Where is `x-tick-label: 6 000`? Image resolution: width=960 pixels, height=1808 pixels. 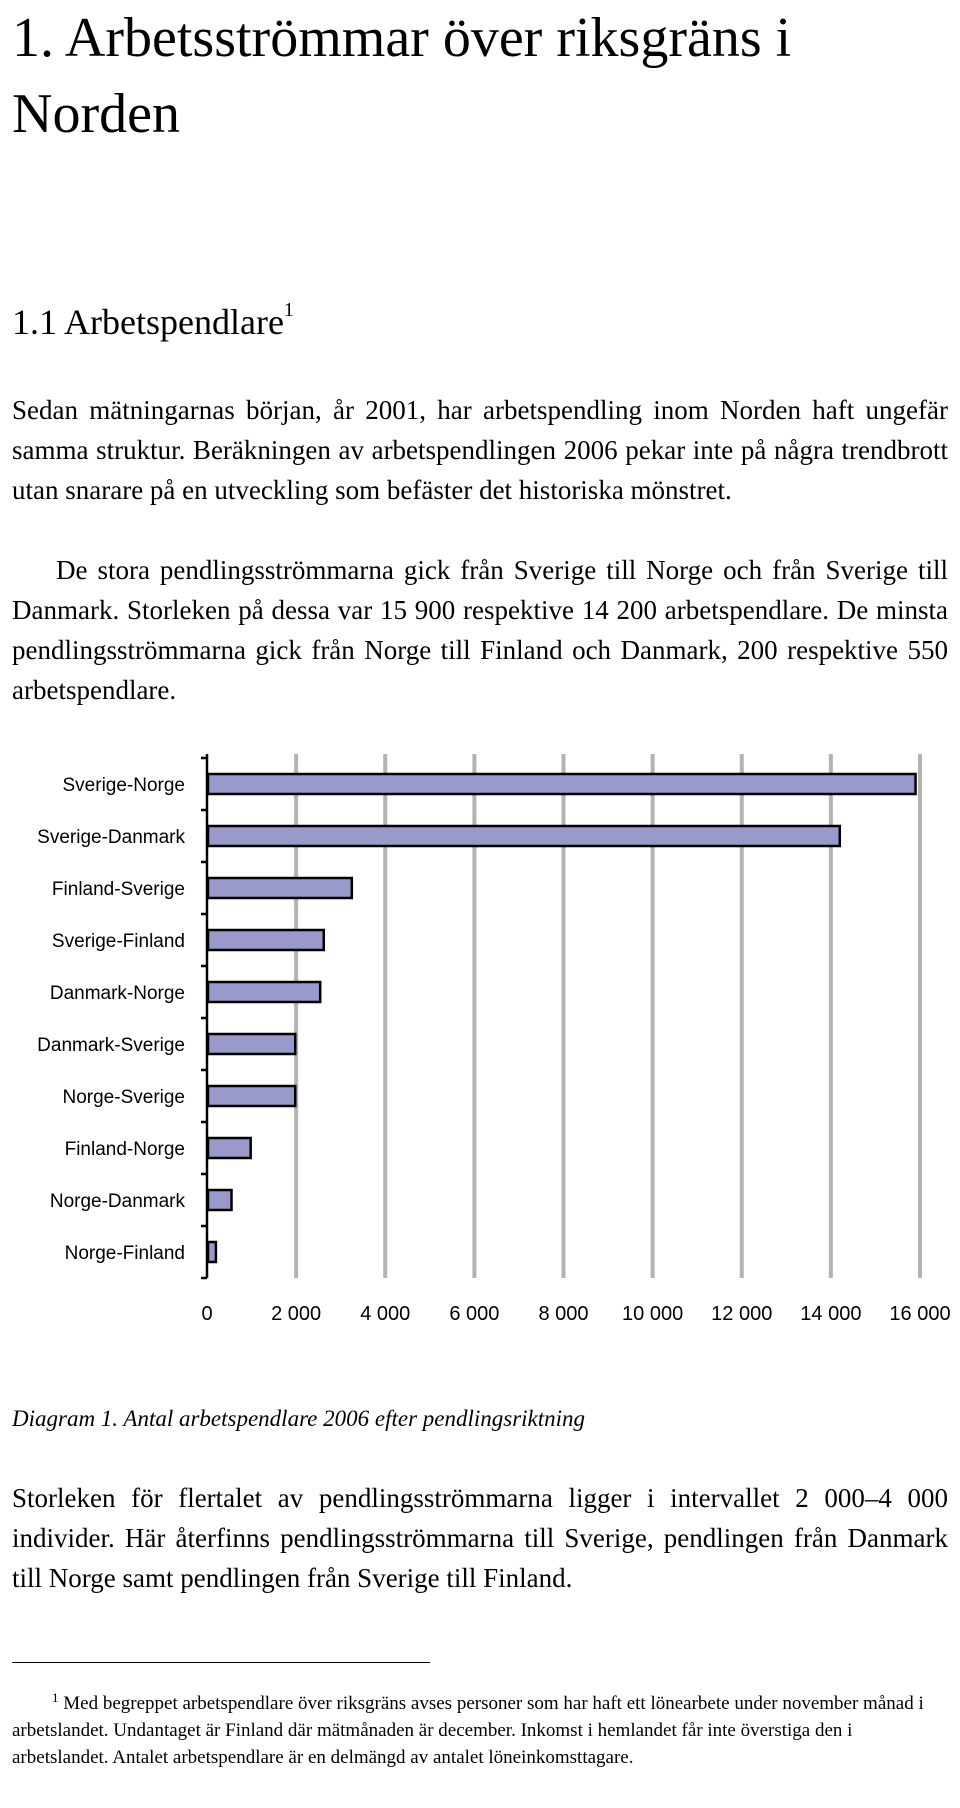 x-tick-label: 6 000 is located at coordinates (474, 1314).